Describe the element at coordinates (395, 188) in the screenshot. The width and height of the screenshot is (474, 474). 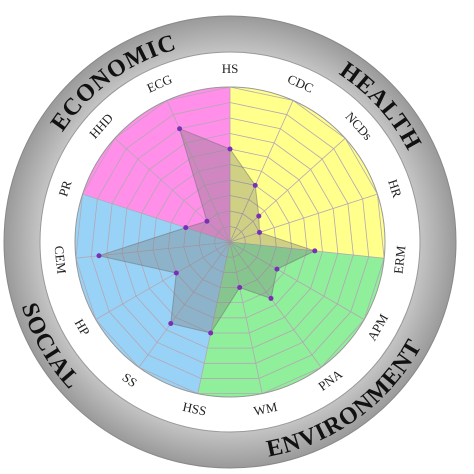
I see `category-label: HR` at that location.